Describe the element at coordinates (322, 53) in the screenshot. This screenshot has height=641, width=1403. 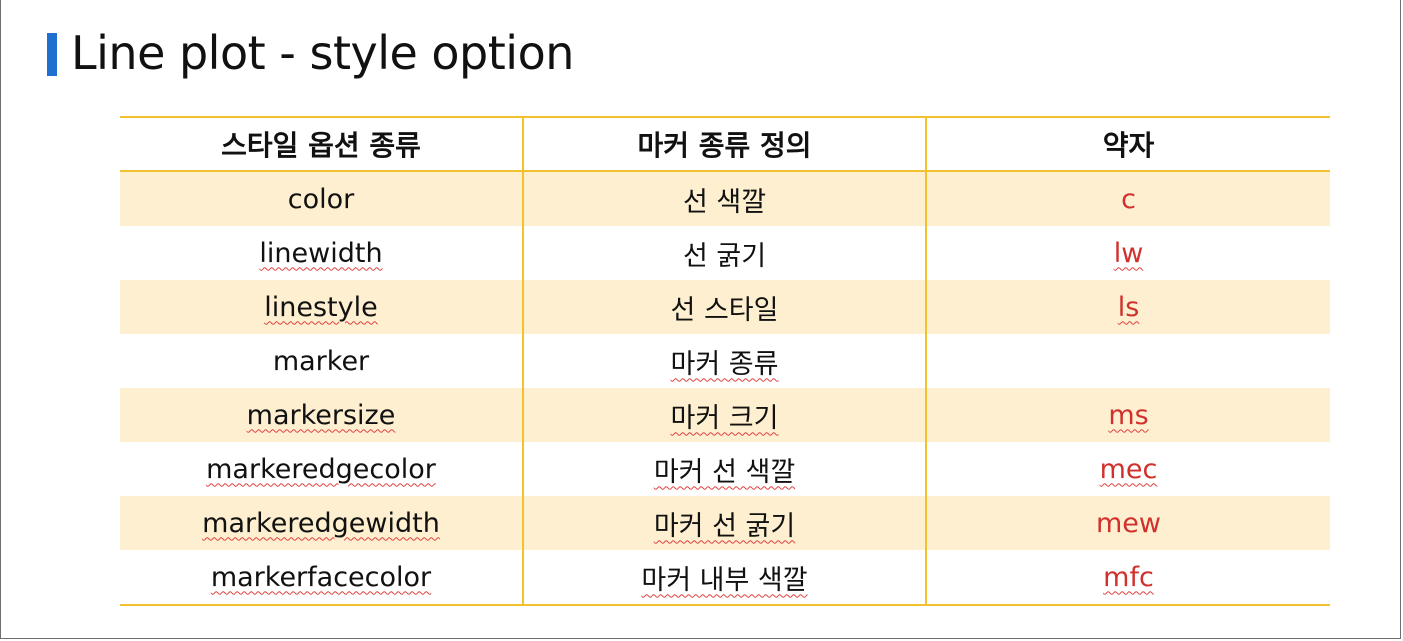
I see `slide-title: Line plot - style option` at that location.